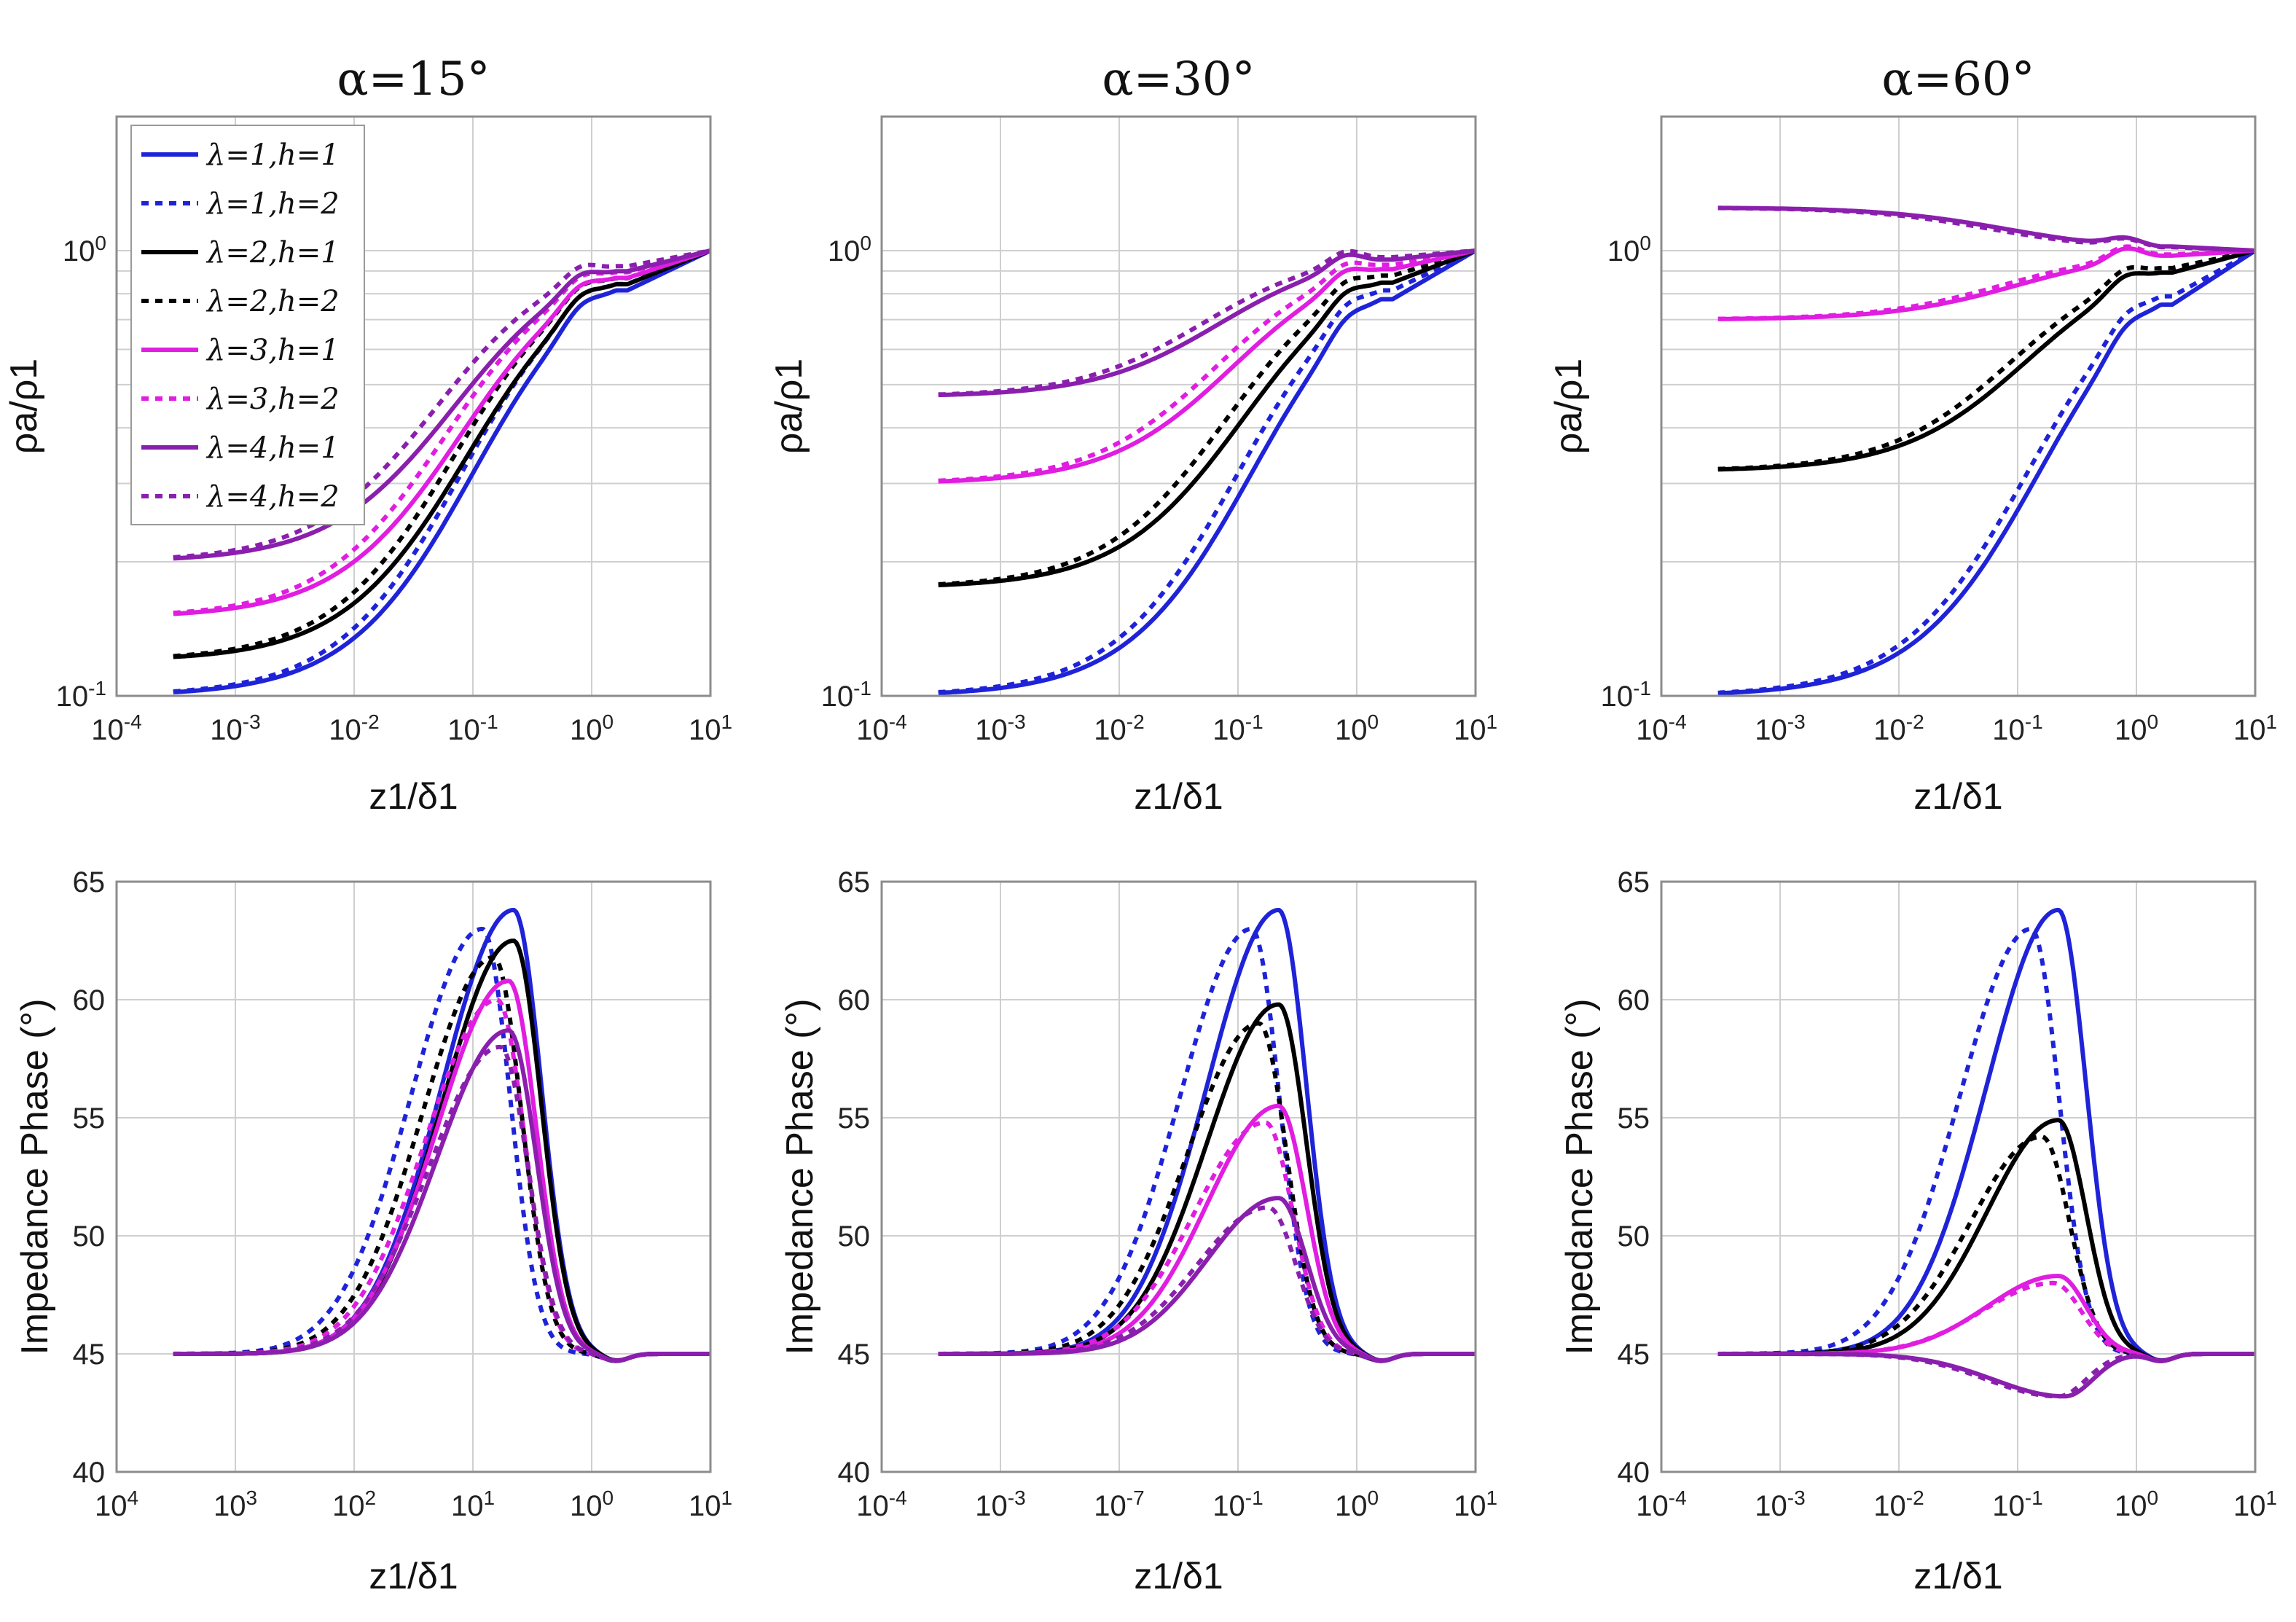 The height and width of the screenshot is (1622, 2296). What do you see at coordinates (272, 497) in the screenshot?
I see `legend-label: λ=4,h=2` at bounding box center [272, 497].